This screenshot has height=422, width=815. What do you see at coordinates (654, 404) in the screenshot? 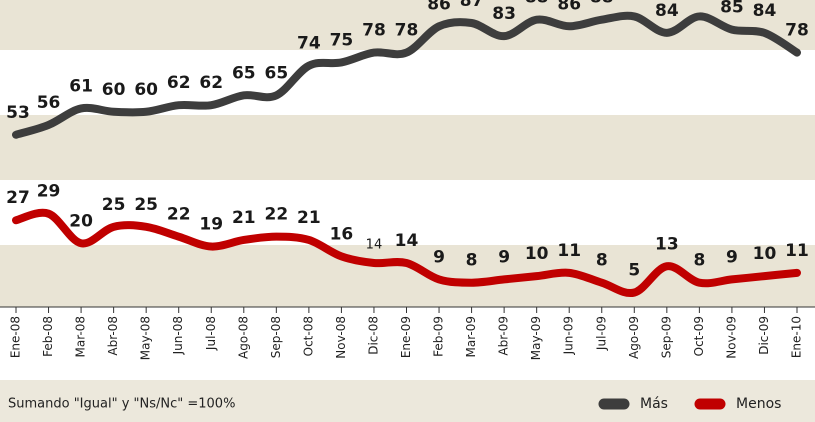
I see `legend-label: Más` at bounding box center [654, 404].